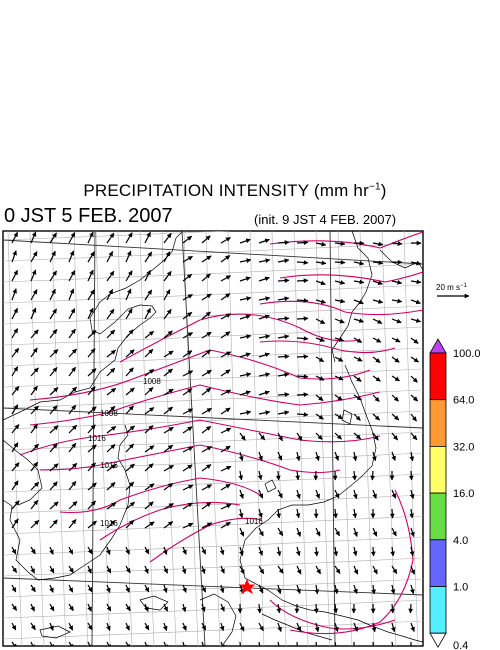 This screenshot has width=500, height=650. I want to click on colorbar-underflow-triangle, so click(438, 640).